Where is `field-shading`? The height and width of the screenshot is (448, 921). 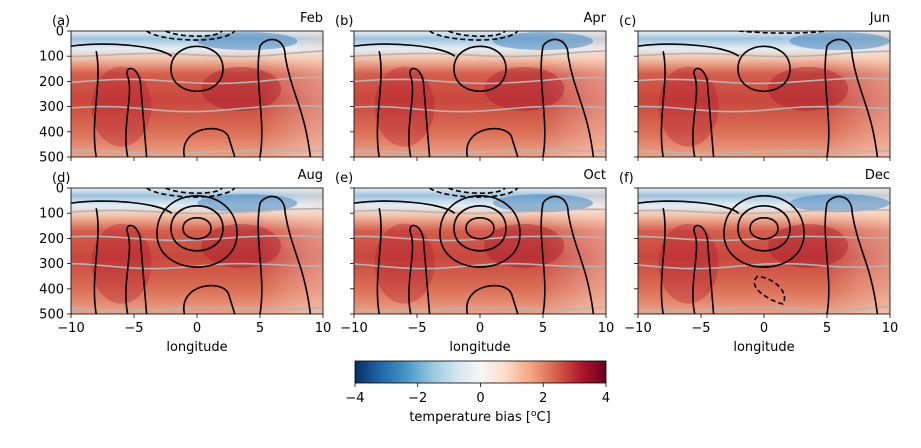
field-shading is located at coordinates (197, 94).